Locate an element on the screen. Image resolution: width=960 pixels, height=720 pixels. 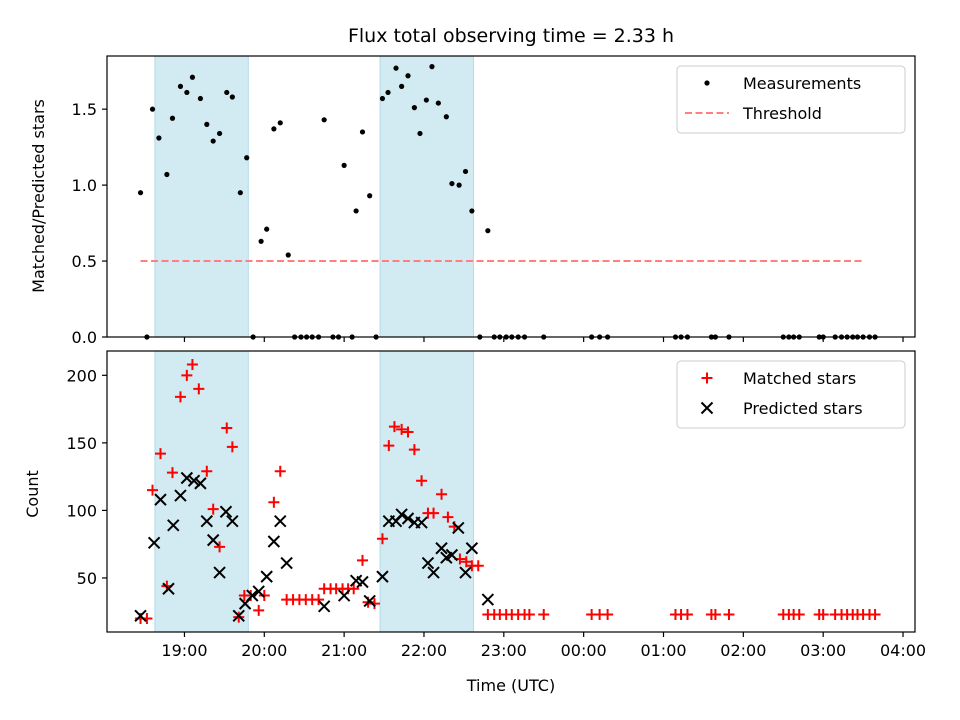
top-y-tick-label: 1.5 is located at coordinates (84, 109).